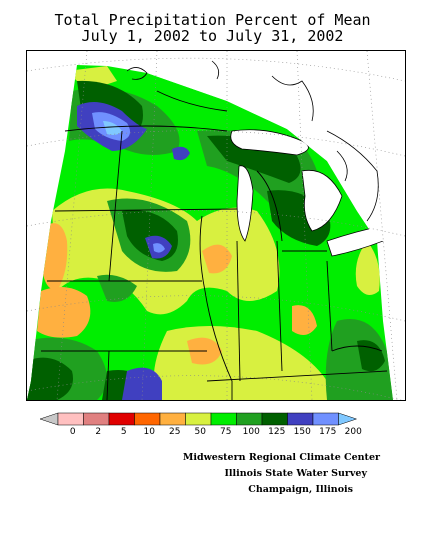 This screenshot has height=550, width=425. Describe the element at coordinates (245, 203) in the screenshot. I see `lake-michigan` at that location.